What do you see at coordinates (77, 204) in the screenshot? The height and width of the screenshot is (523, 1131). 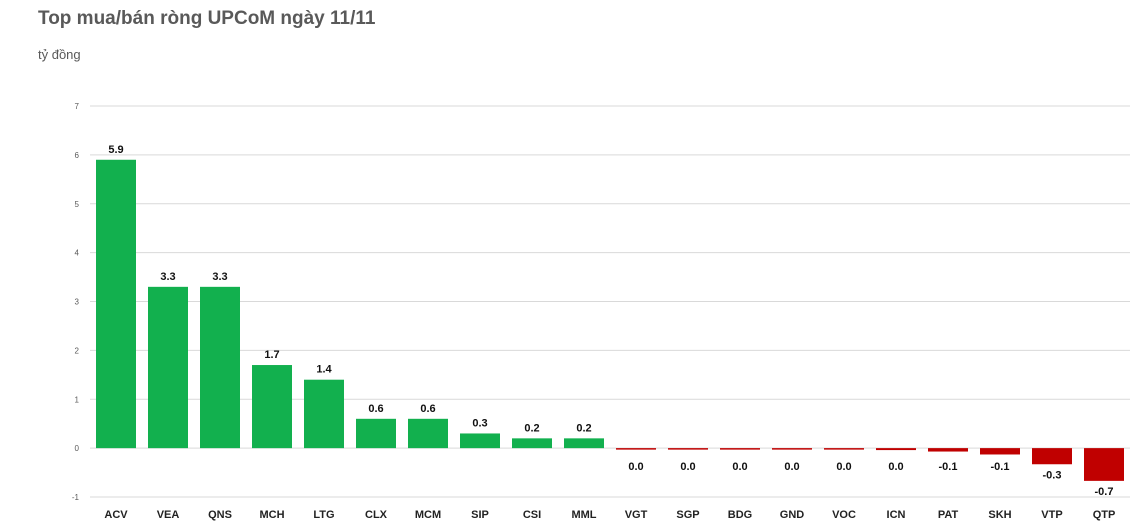 I see `y-tick-label: 5` at bounding box center [77, 204].